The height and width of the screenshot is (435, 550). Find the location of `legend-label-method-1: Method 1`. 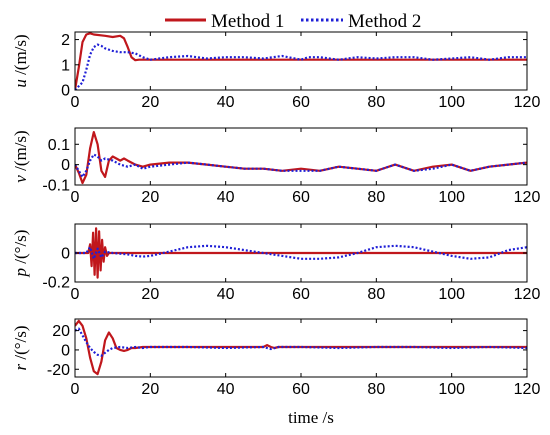

legend-label-method-1: Method 1 is located at coordinates (247, 21).